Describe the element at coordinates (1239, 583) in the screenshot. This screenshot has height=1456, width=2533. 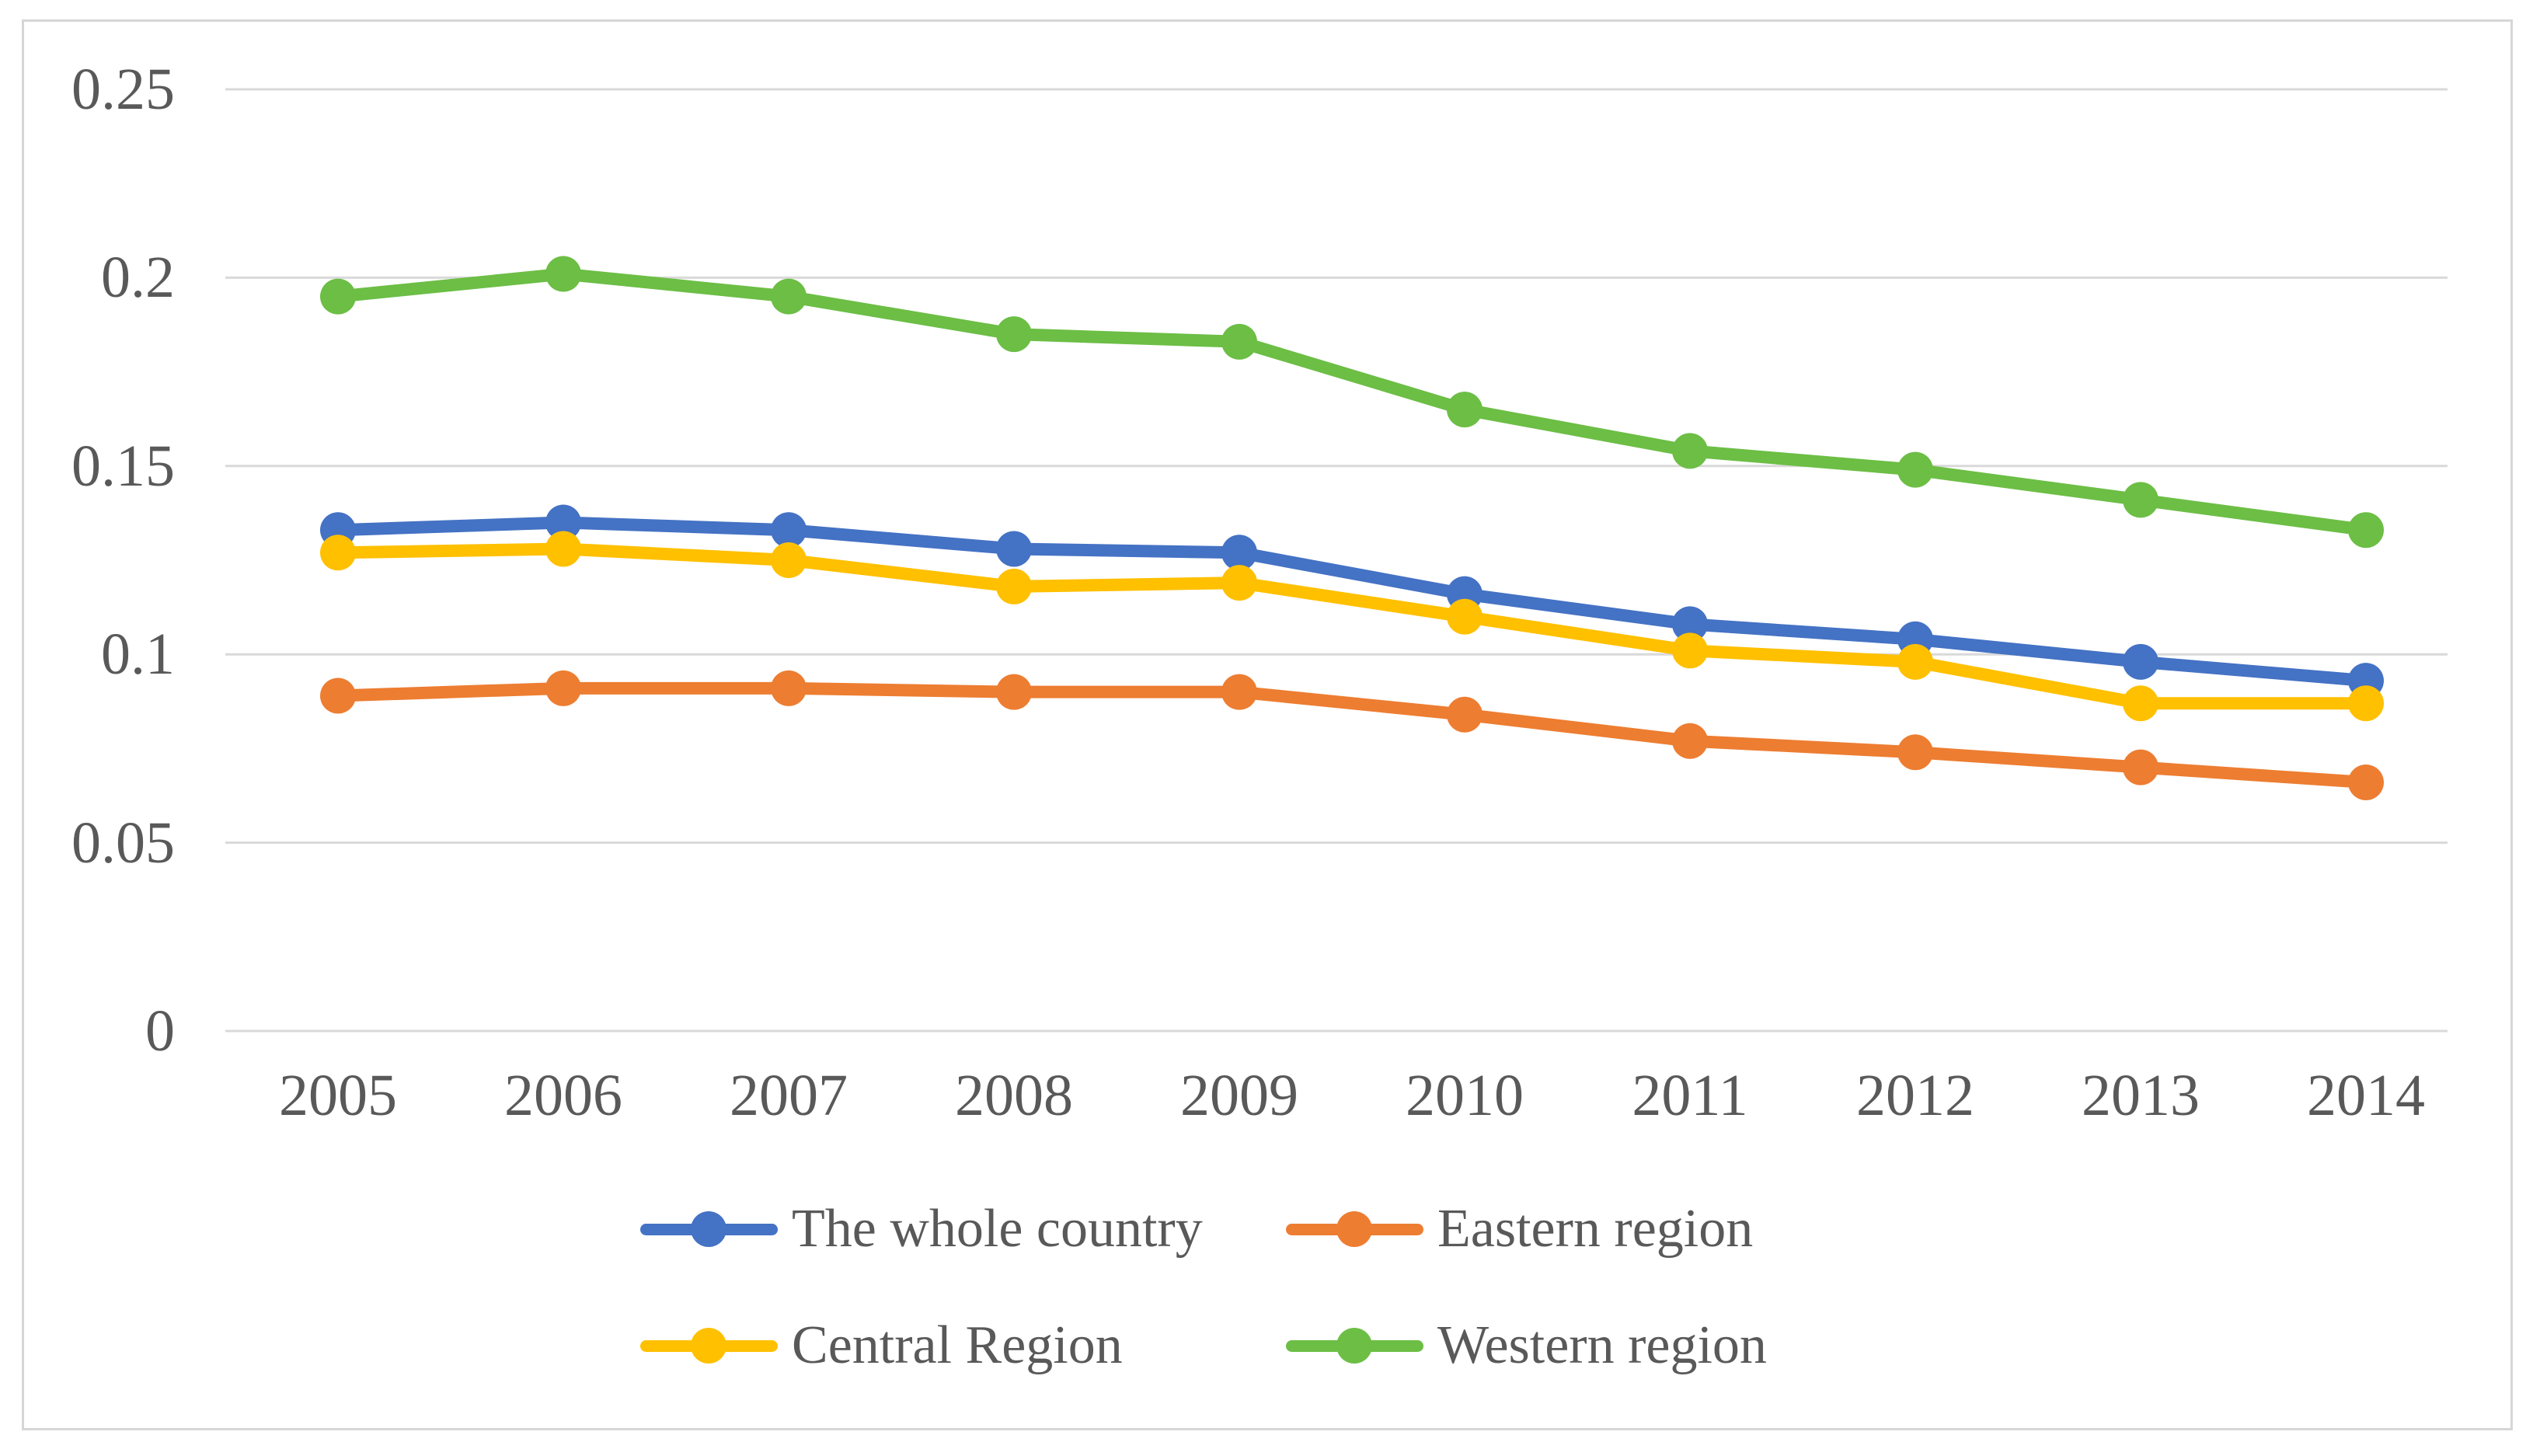
I see `marker-central-region-2009` at that location.